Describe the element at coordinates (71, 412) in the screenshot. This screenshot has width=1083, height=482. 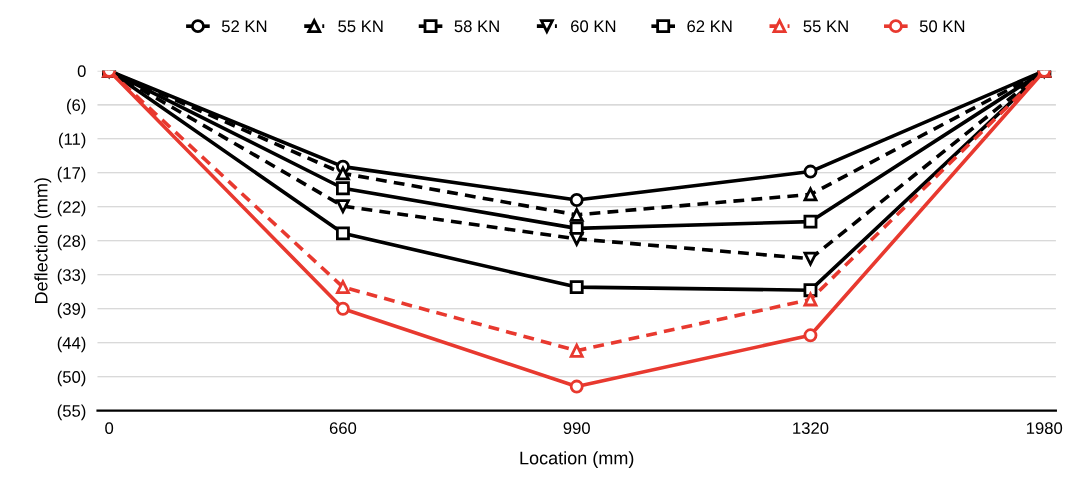
I see `y-tick-label: (55)` at that location.